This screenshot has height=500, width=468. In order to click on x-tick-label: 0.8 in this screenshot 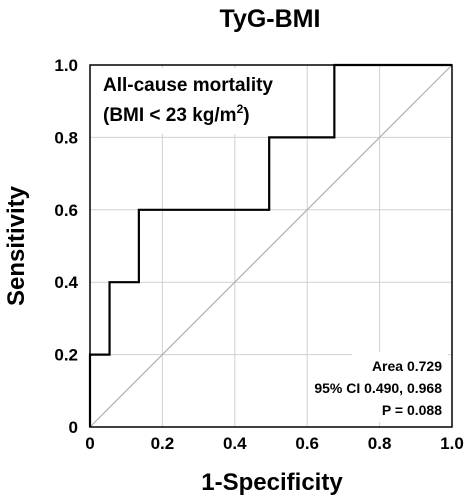, I will do `click(380, 443)`.